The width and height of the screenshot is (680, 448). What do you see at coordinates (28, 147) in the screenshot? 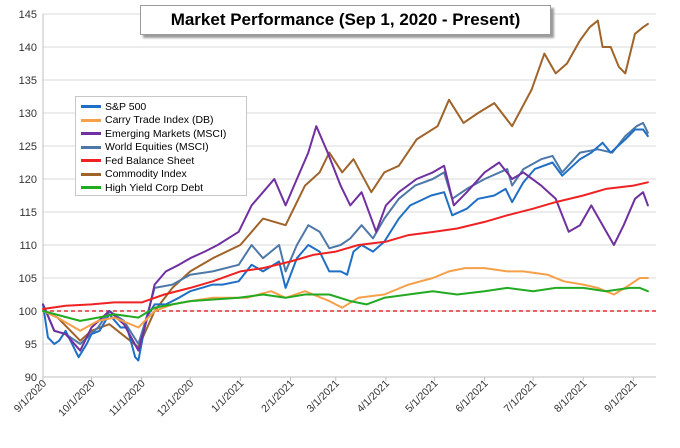
I see `y-tick-label: 125` at bounding box center [28, 147].